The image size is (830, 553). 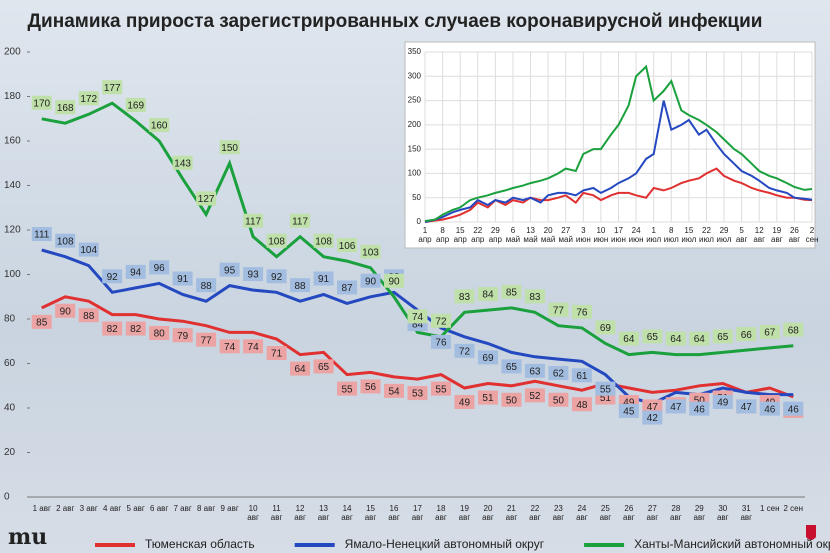 What do you see at coordinates (688, 235) in the screenshot?
I see `x-tick-label: 15 июл` at bounding box center [688, 235].